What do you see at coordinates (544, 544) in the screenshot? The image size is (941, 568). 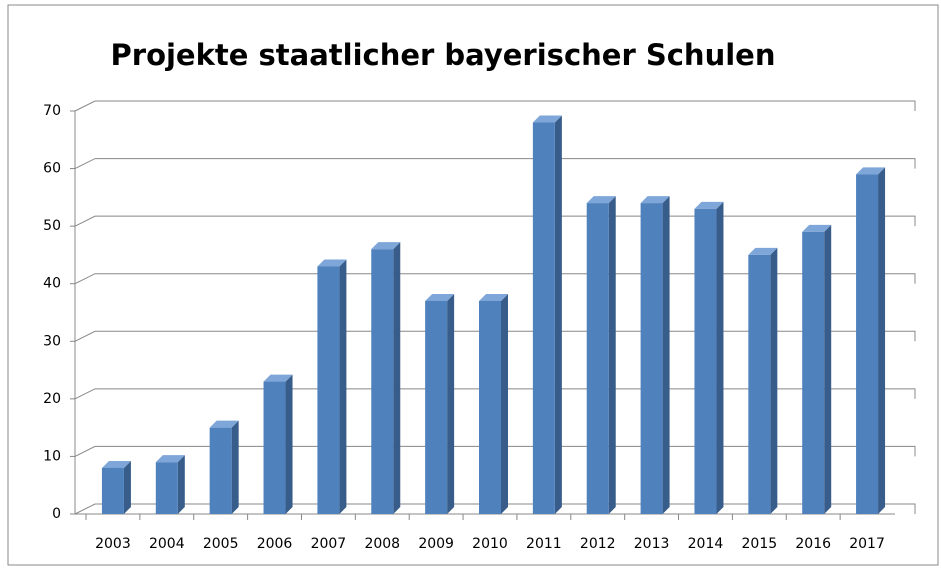 I see `x-tick-label: 2011` at bounding box center [544, 544].